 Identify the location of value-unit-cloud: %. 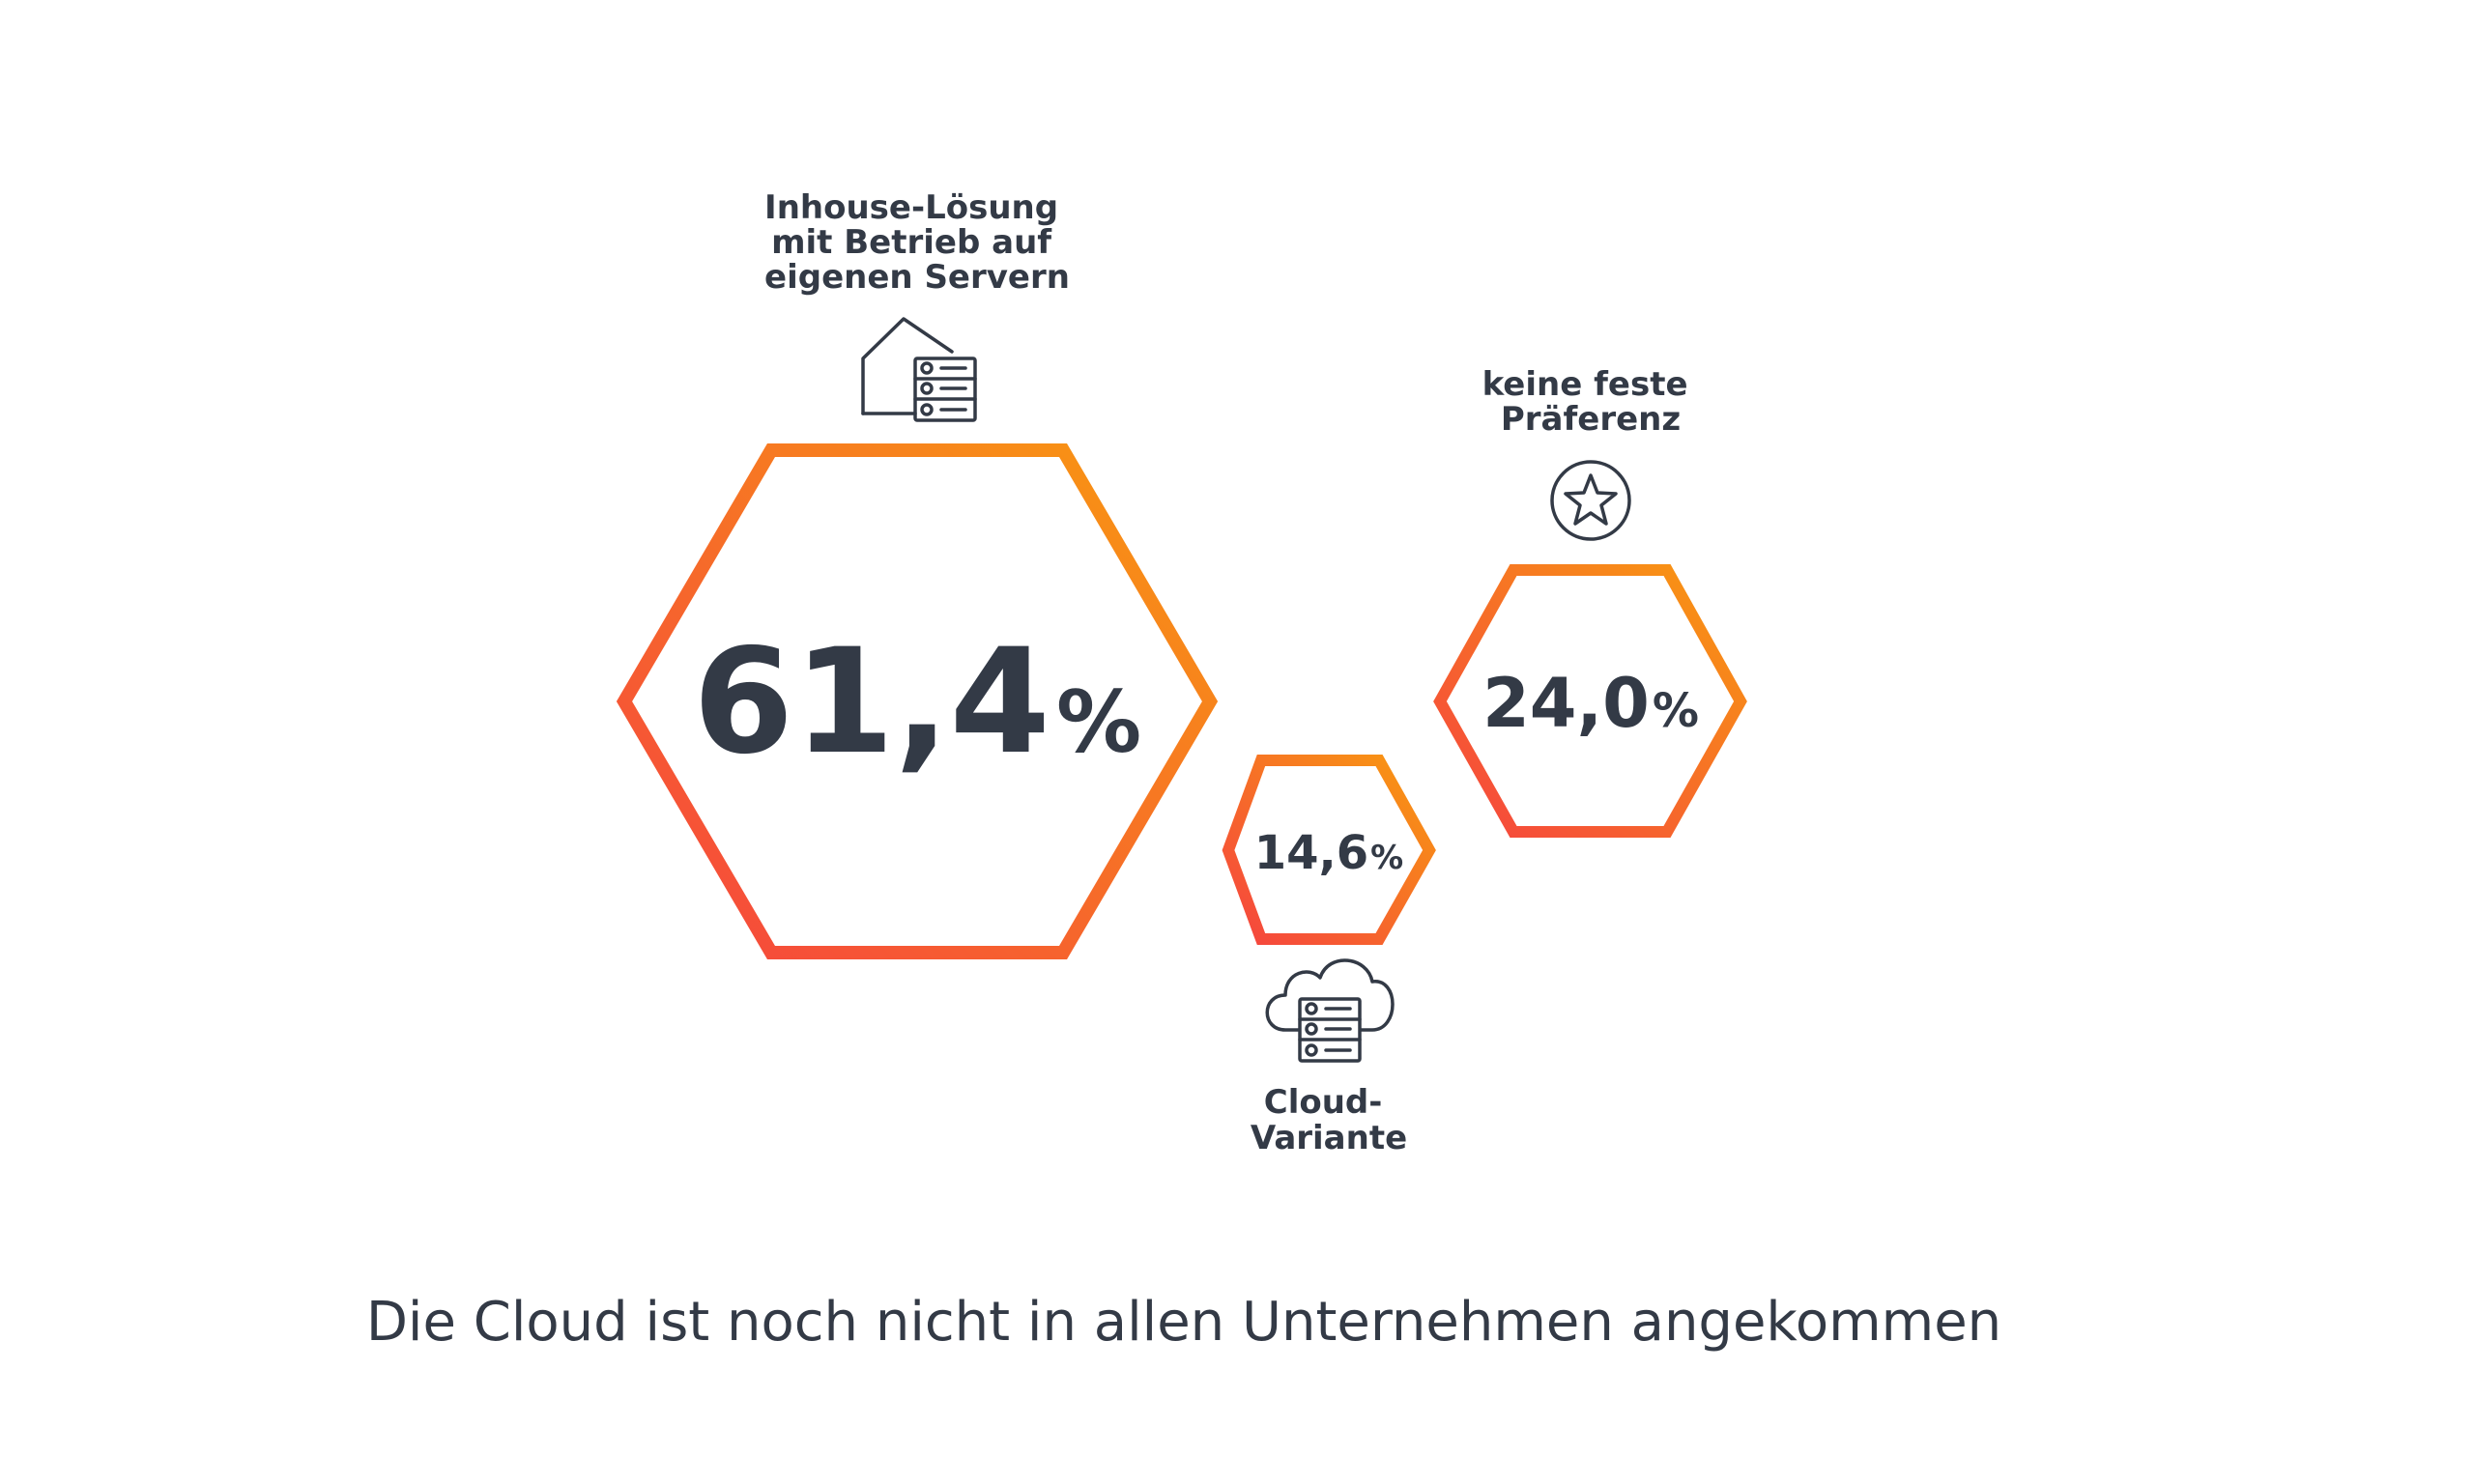
(1387, 858).